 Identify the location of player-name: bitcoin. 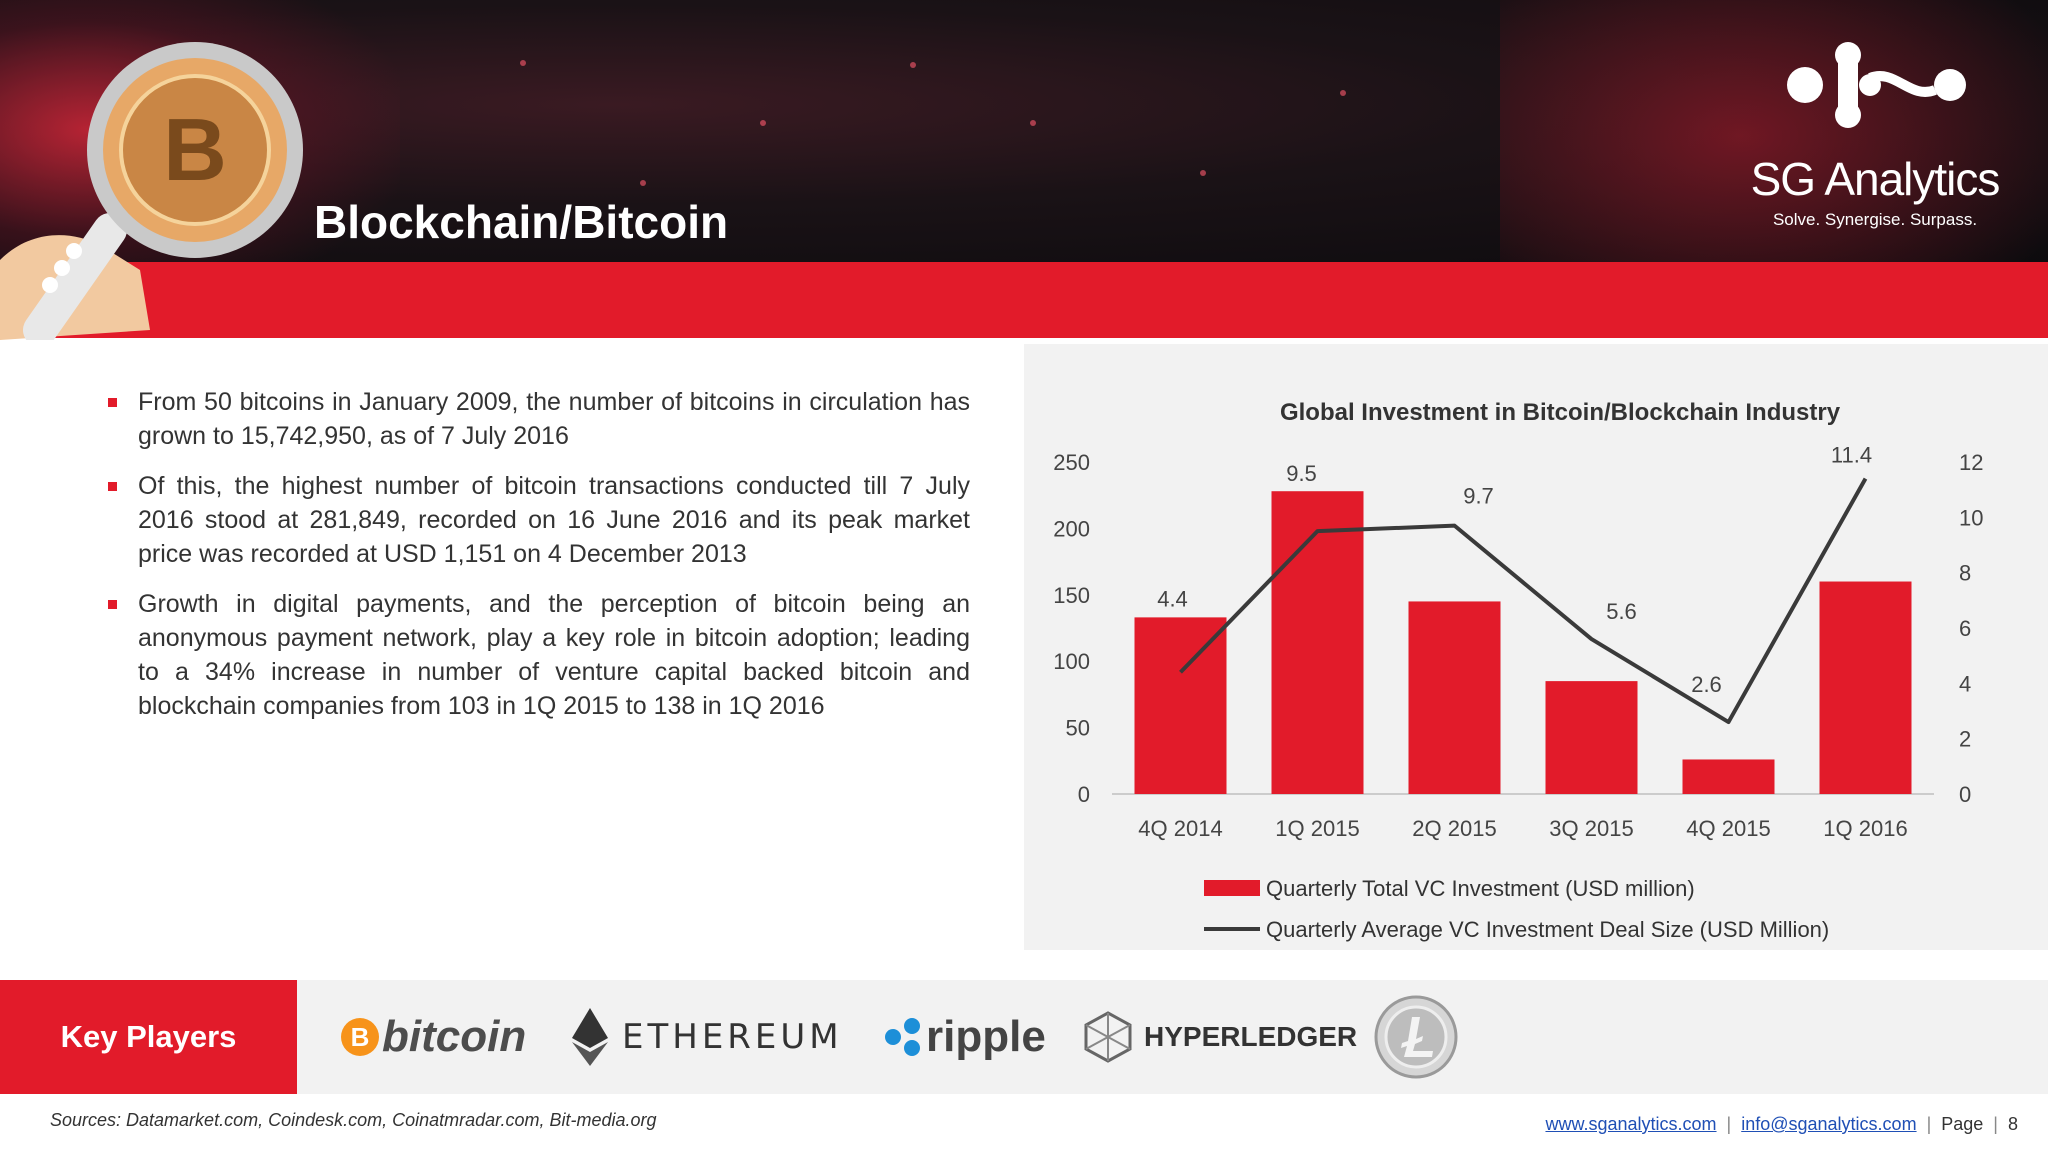
(454, 1036).